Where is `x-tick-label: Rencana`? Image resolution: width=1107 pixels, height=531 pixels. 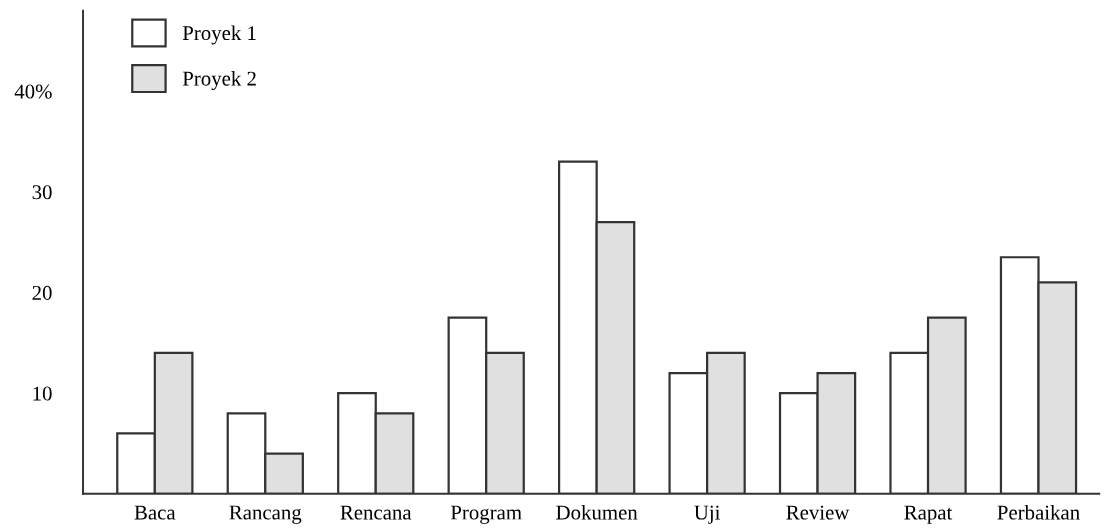 x-tick-label: Rencana is located at coordinates (376, 512).